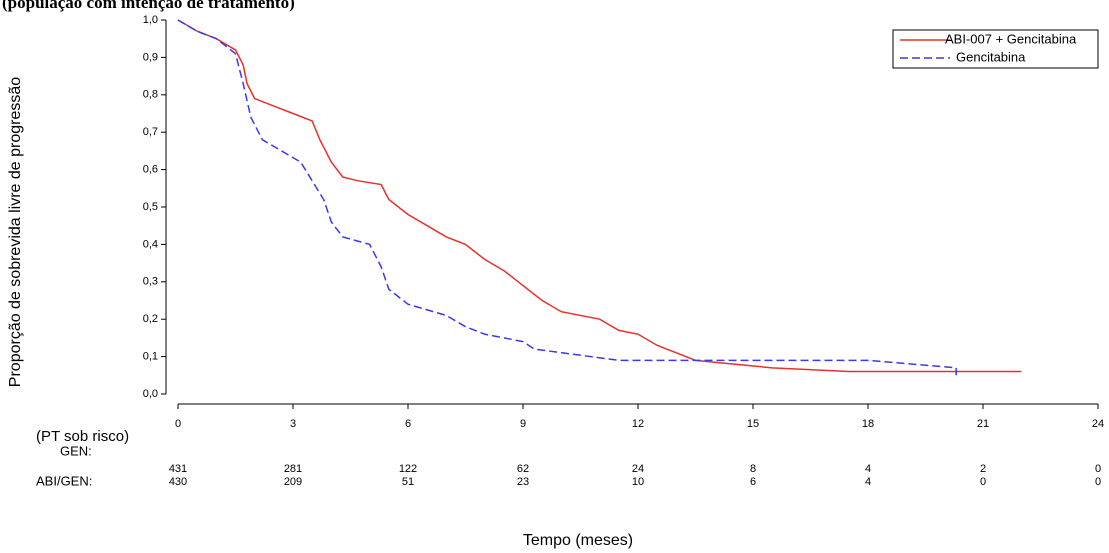 This screenshot has width=1109, height=553. I want to click on x-tick-label: 15, so click(753, 424).